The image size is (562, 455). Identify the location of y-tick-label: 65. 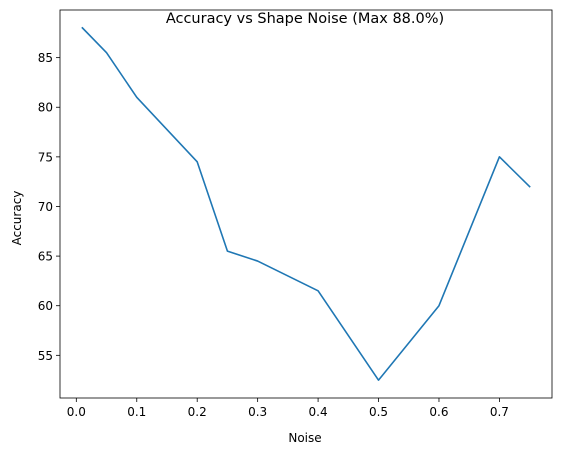
(45, 257).